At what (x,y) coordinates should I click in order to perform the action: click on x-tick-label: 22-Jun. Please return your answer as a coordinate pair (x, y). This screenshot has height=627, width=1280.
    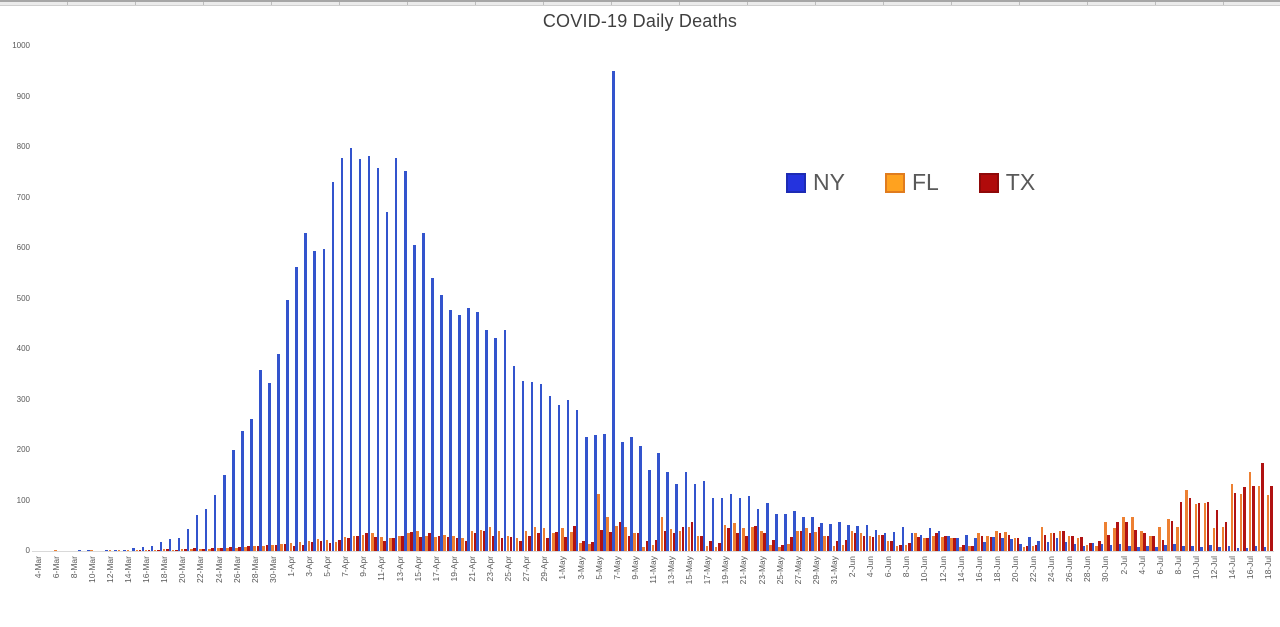
    Looking at the image, I should click on (1033, 569).